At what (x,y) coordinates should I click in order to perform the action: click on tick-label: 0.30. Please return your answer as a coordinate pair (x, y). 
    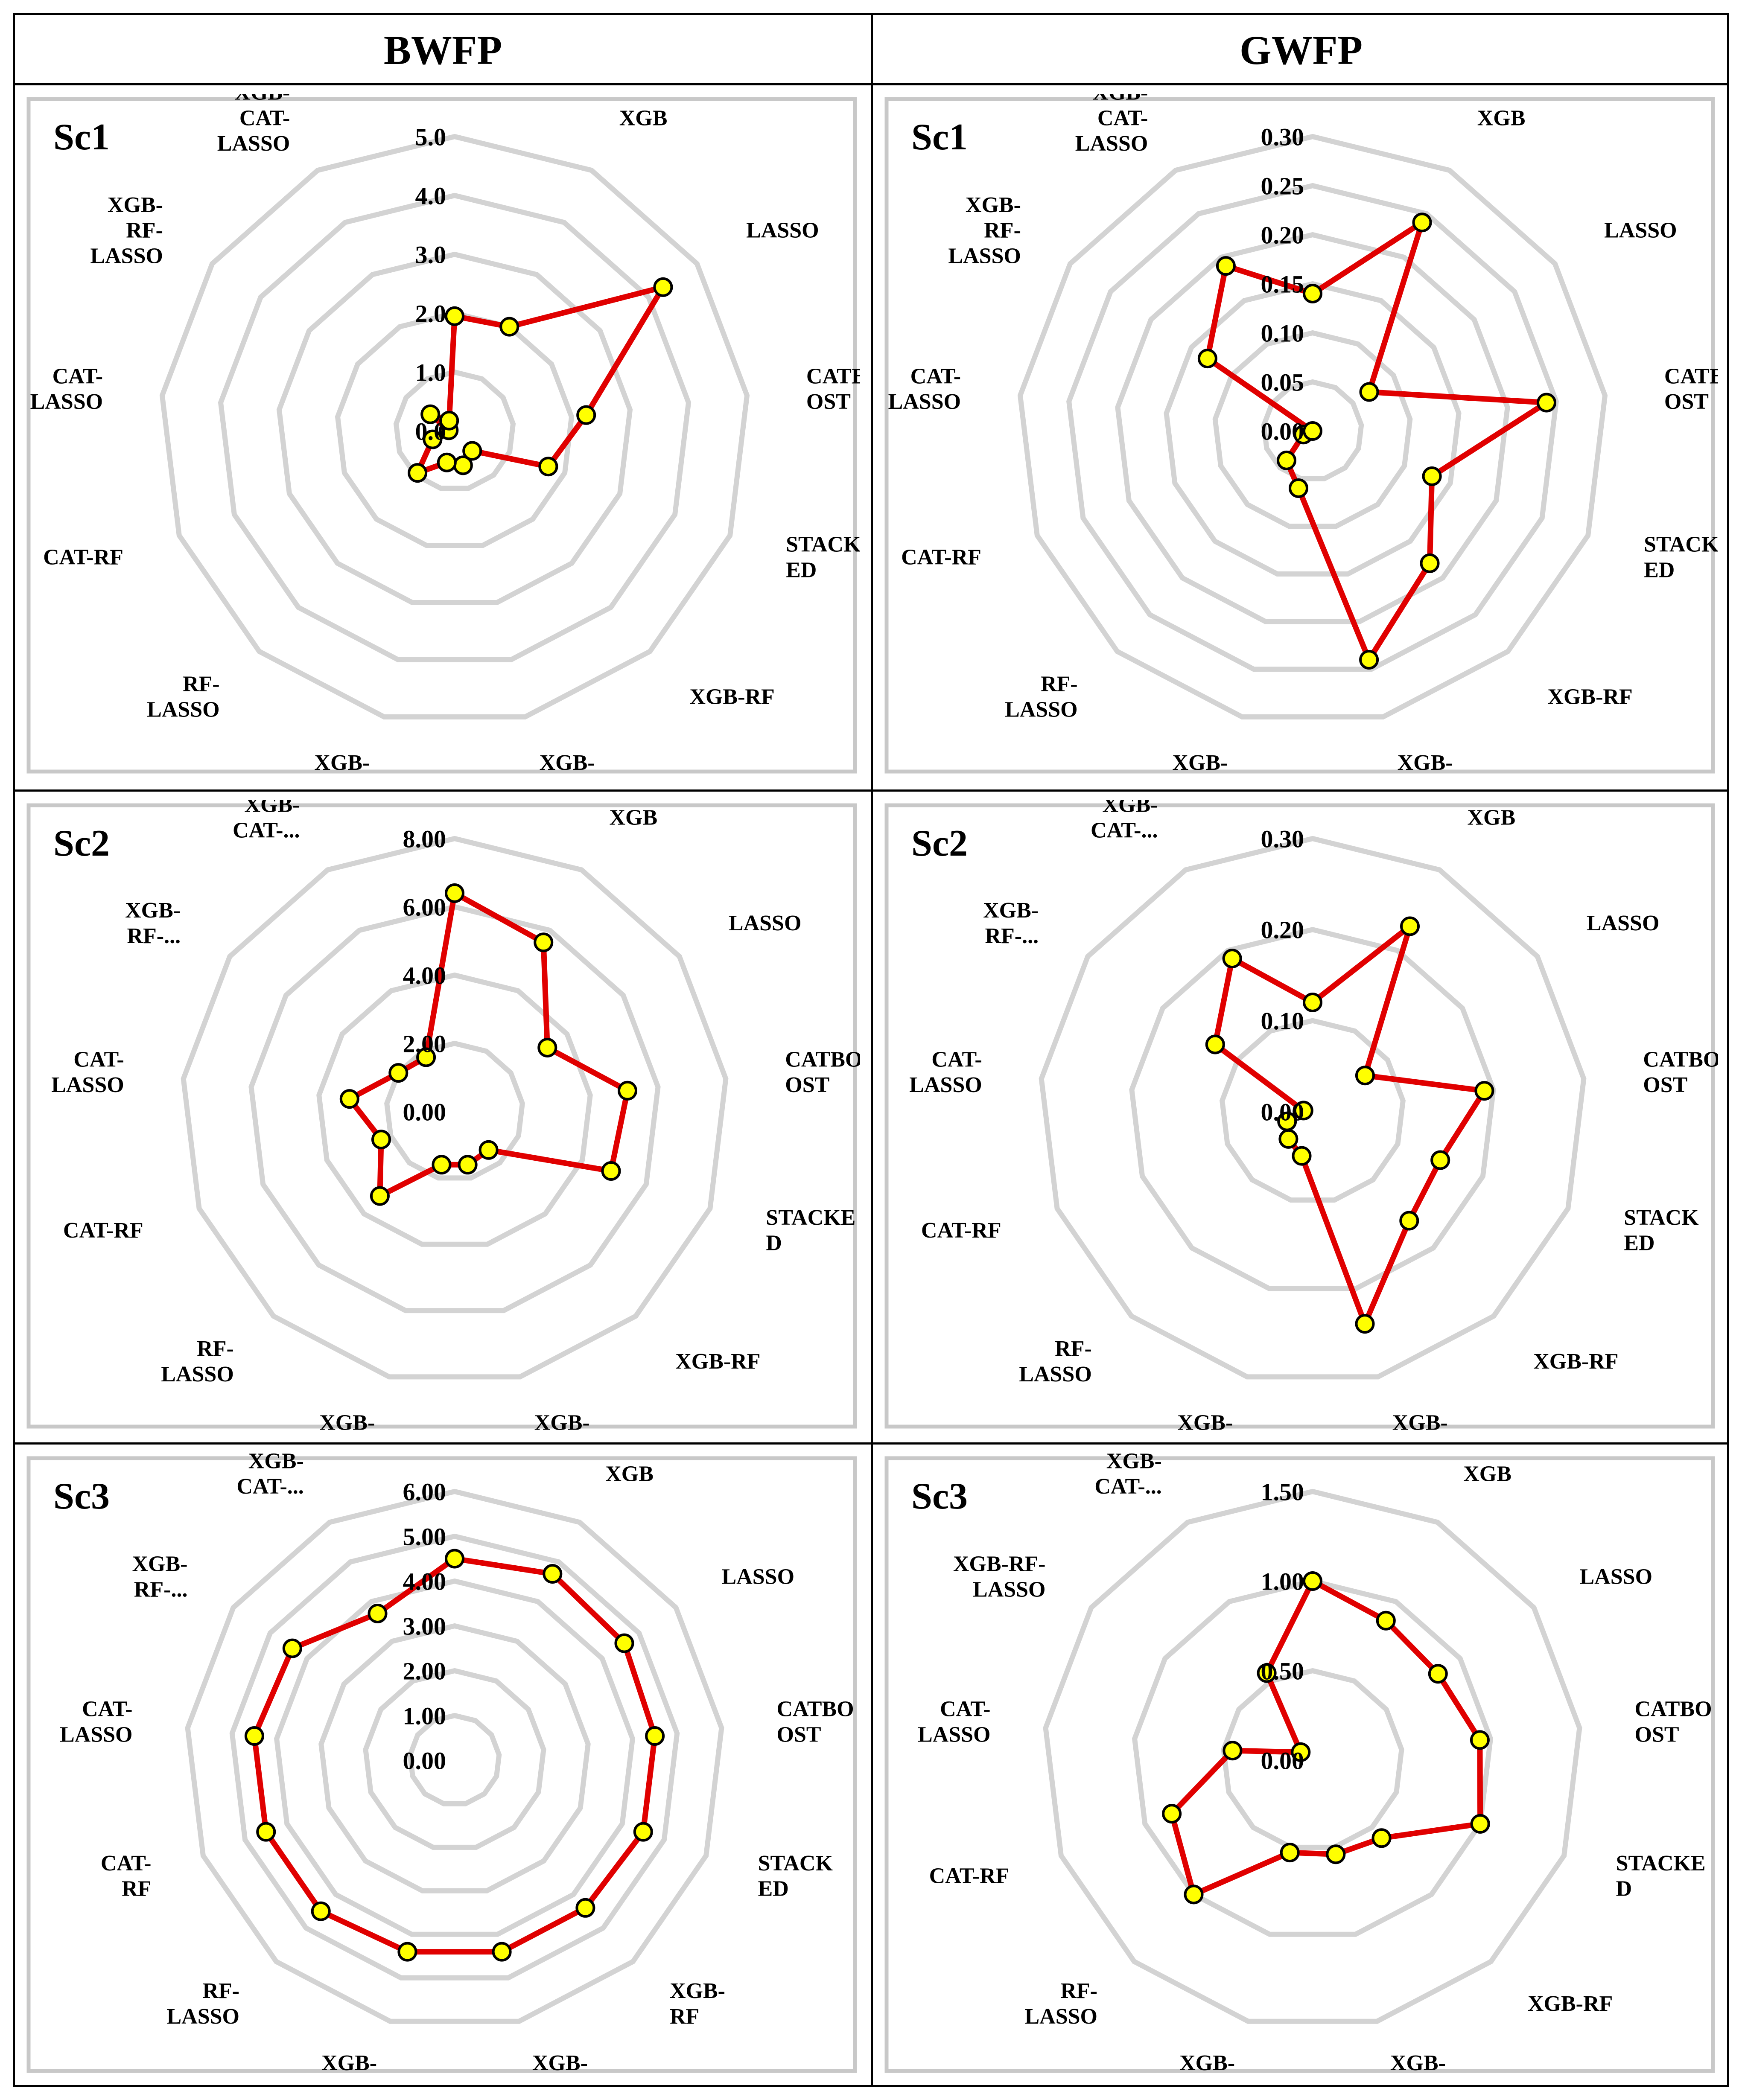
    Looking at the image, I should click on (1282, 839).